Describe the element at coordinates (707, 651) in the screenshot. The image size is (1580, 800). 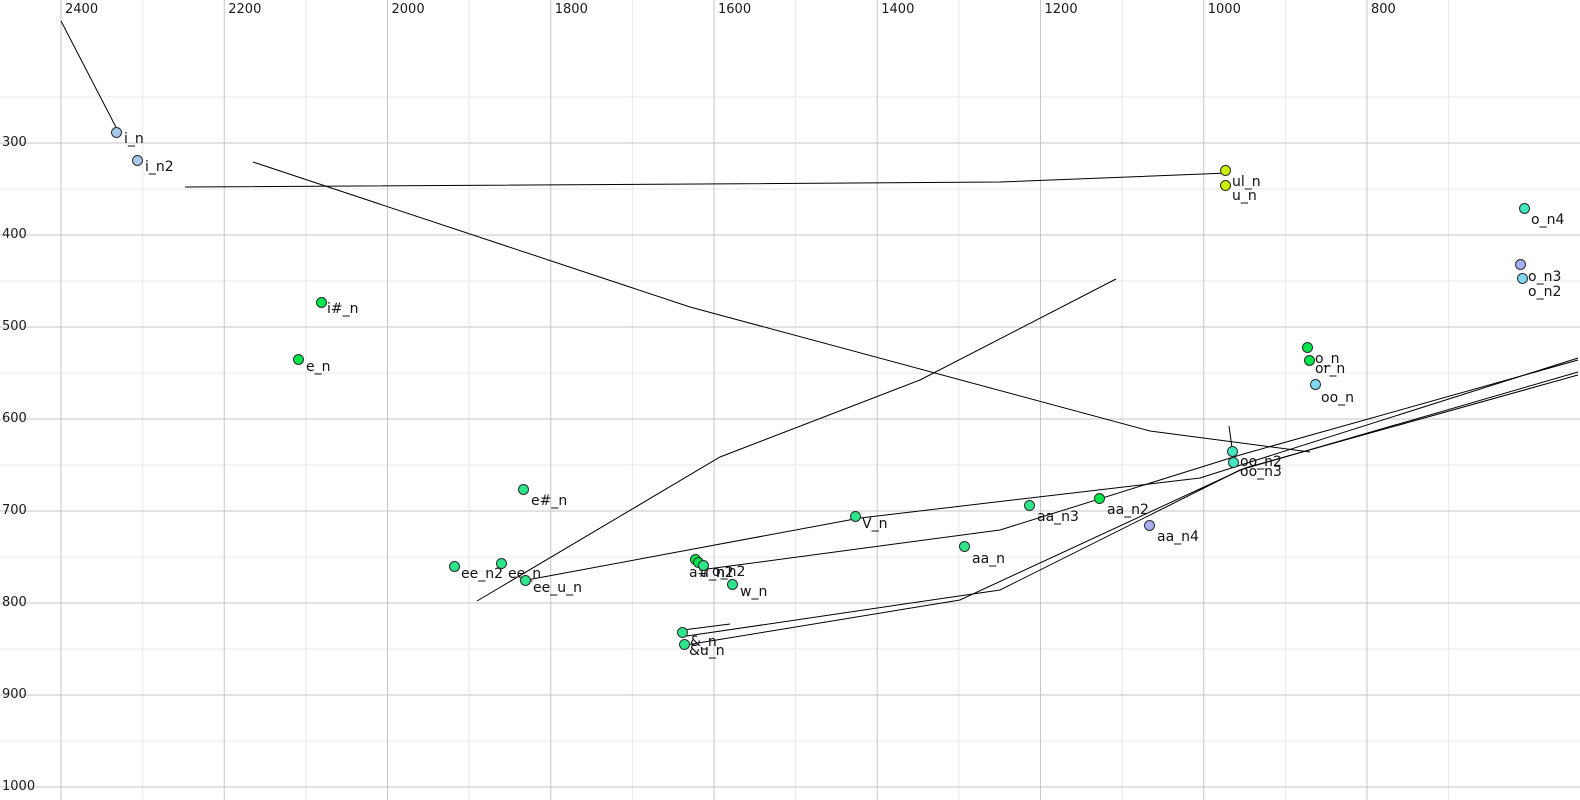
I see `vowel-point-label: &u_n` at that location.